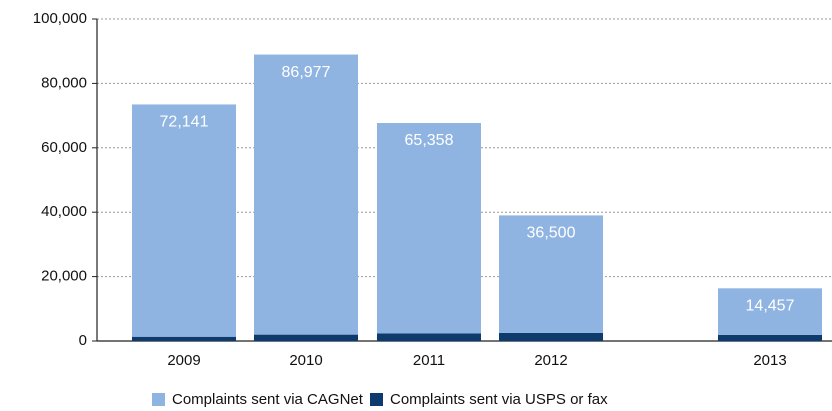 This screenshot has width=832, height=411. Describe the element at coordinates (64, 147) in the screenshot. I see `y-tick-label: 60,000` at that location.